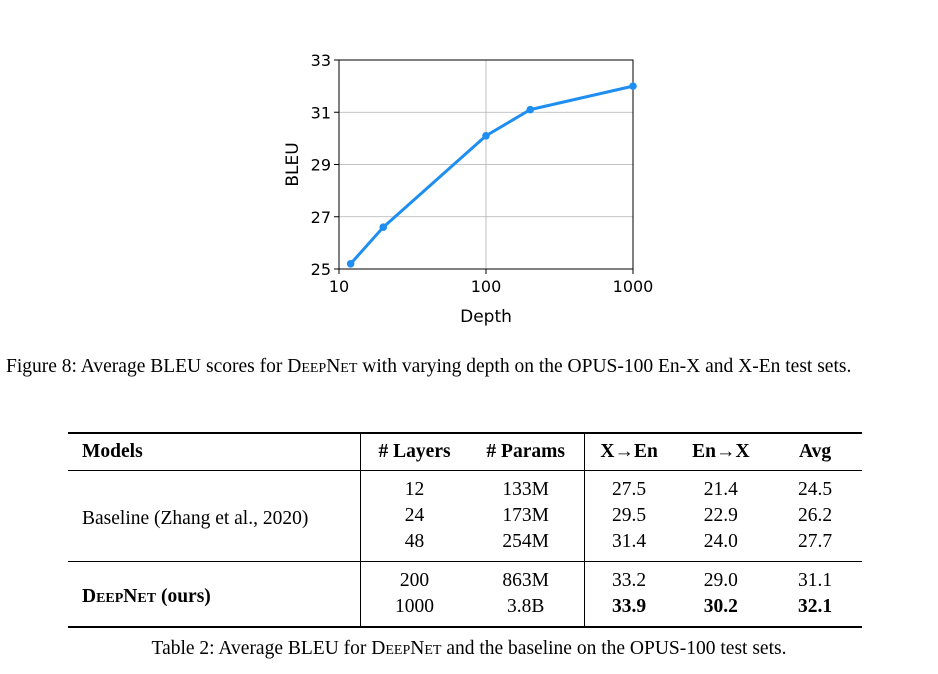 Image resolution: width=938 pixels, height=674 pixels. I want to click on y-tick-label: 27, so click(321, 217).